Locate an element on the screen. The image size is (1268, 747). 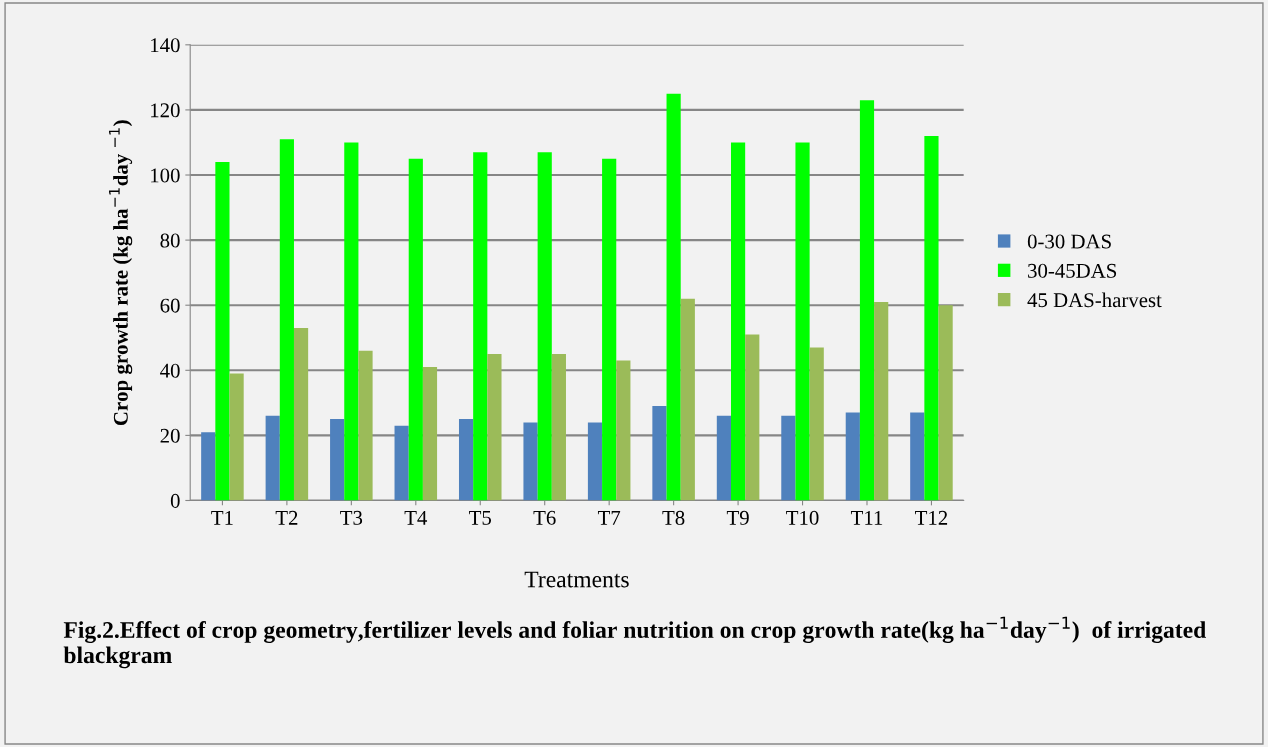
x-tick-label: T2 is located at coordinates (286, 517).